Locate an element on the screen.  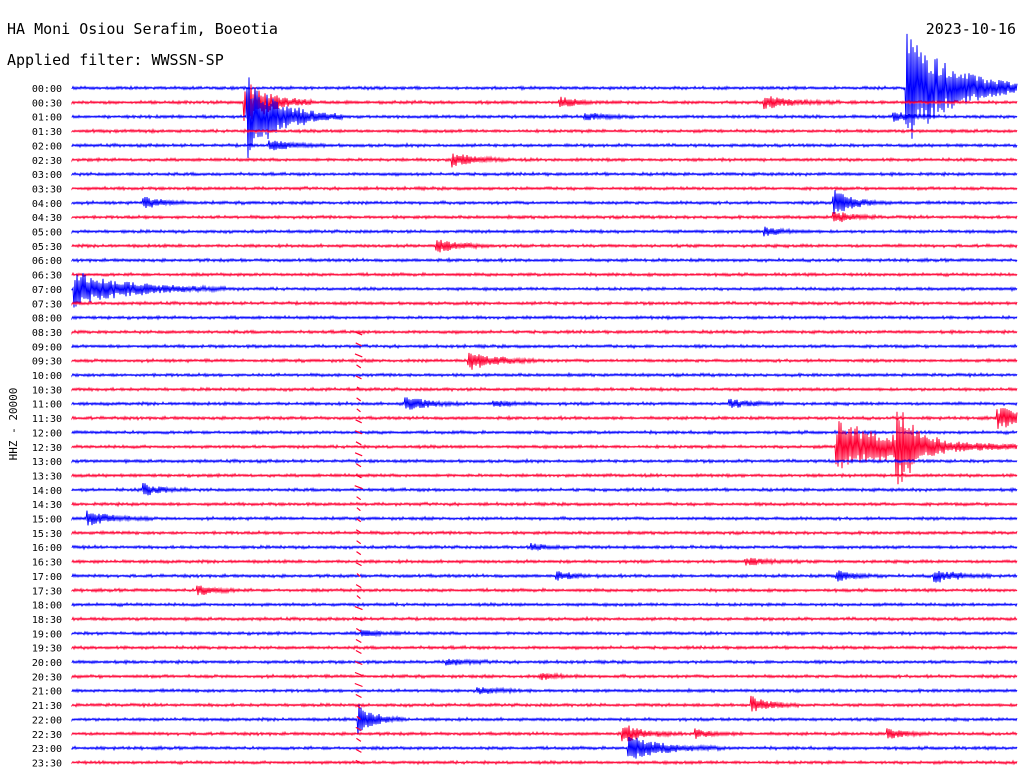
date-label: 2023-10-16 is located at coordinates (970, 29).